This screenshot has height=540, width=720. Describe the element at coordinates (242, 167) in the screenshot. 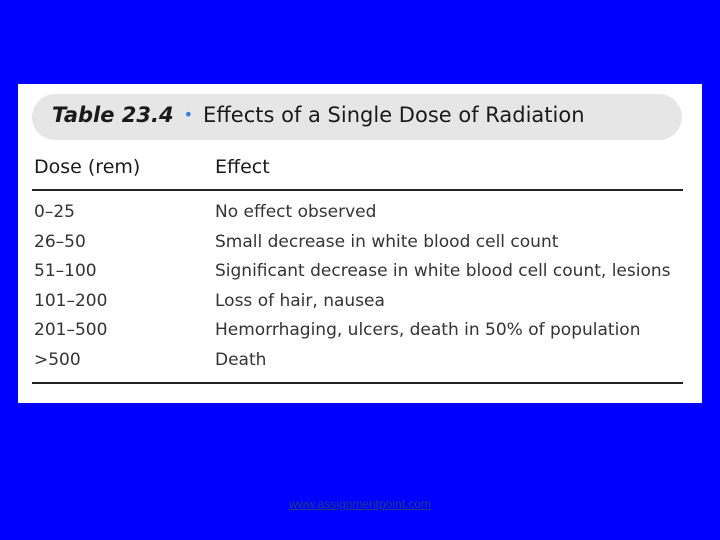

I see `column-header-effect: Effect` at that location.